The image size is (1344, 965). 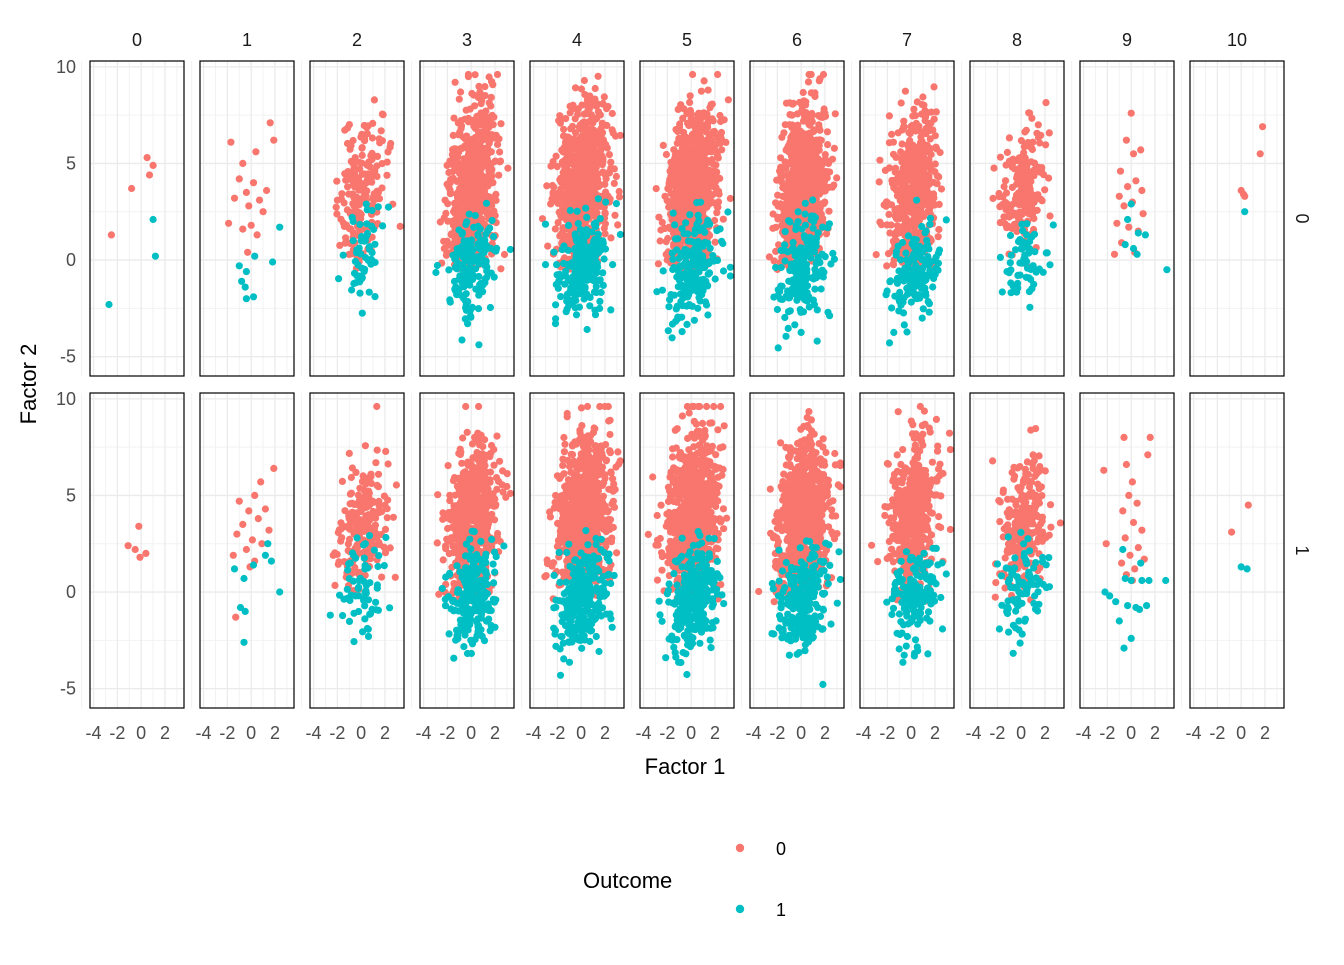 I want to click on facet-row-label-1: 1, so click(x=1302, y=550).